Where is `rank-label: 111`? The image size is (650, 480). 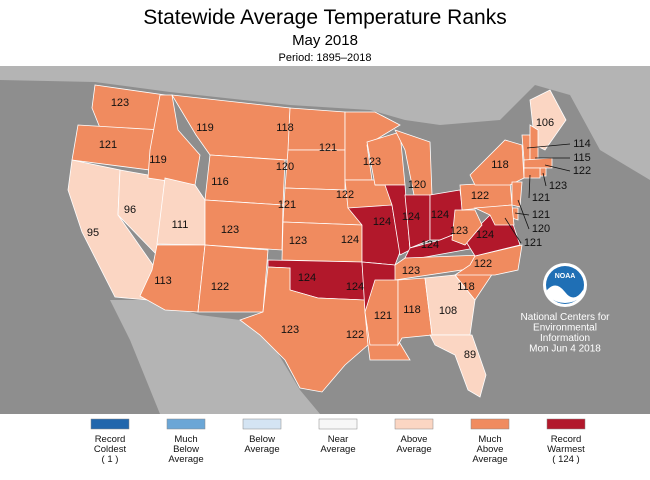
rank-label: 111 is located at coordinates (180, 225).